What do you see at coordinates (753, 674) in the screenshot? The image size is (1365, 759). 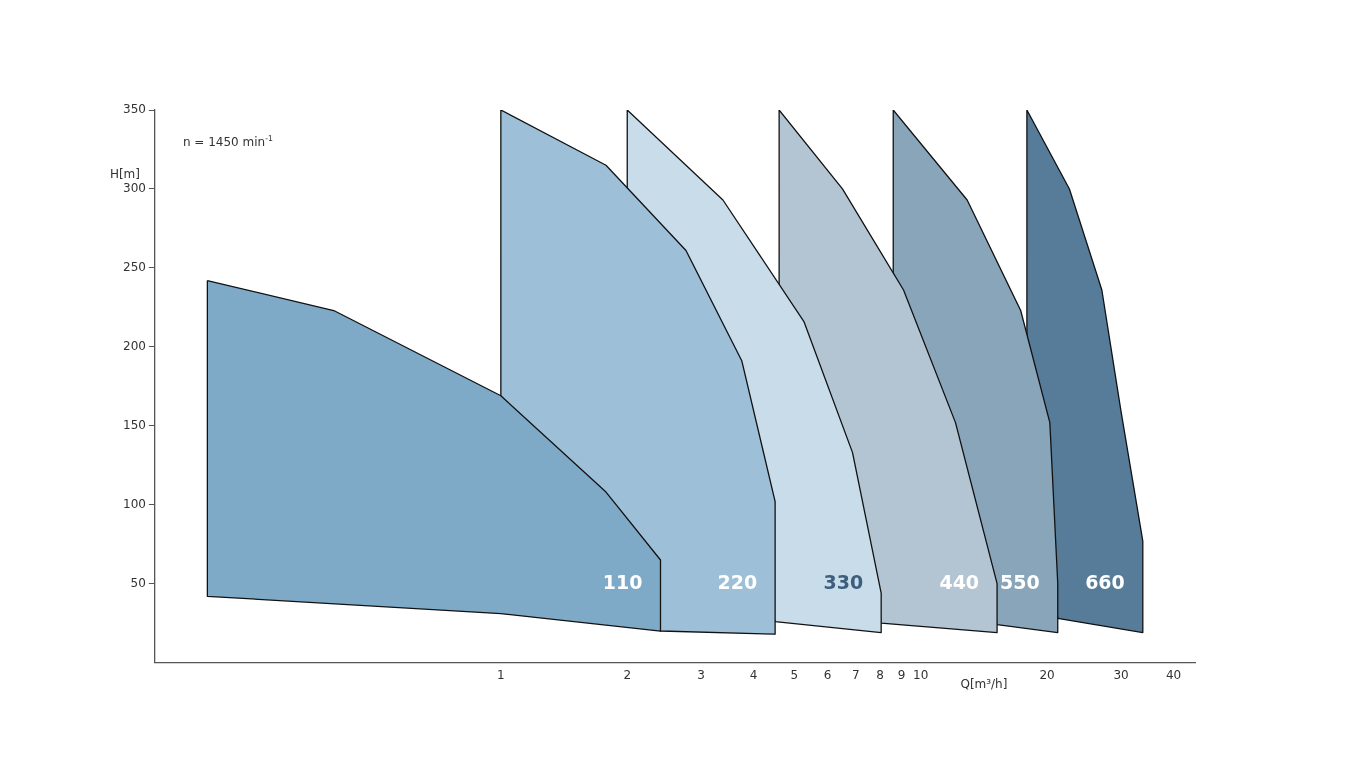 I see `x-tick-label: 4` at bounding box center [753, 674].